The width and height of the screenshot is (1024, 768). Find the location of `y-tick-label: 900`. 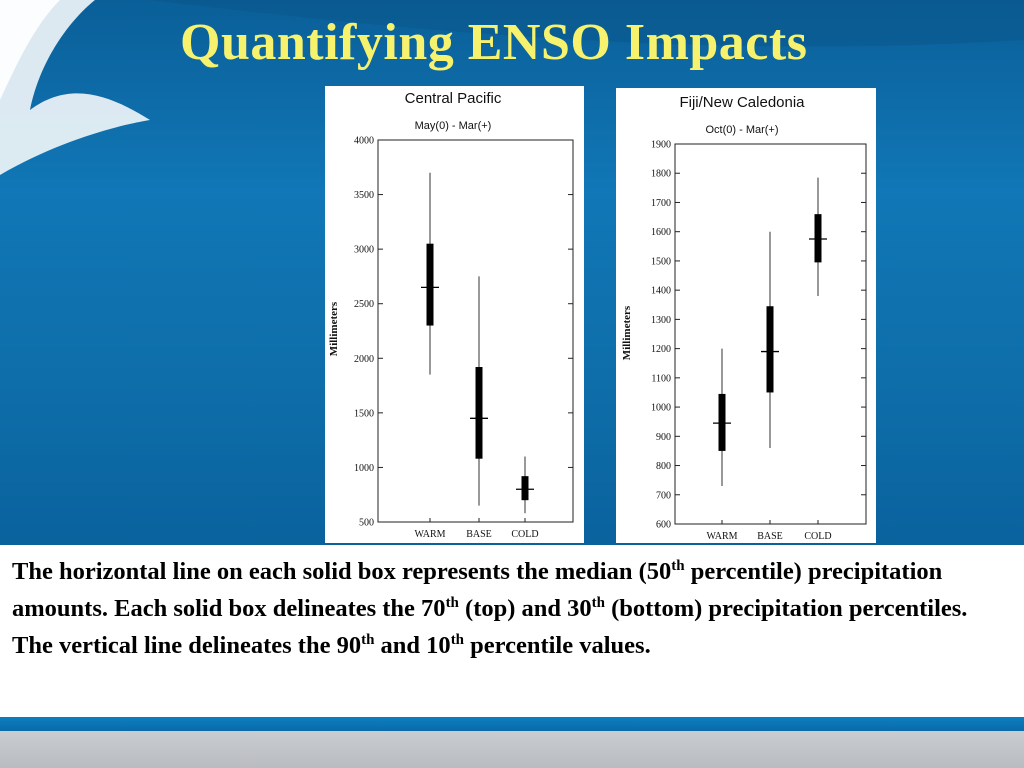

y-tick-label: 900 is located at coordinates (663, 437).